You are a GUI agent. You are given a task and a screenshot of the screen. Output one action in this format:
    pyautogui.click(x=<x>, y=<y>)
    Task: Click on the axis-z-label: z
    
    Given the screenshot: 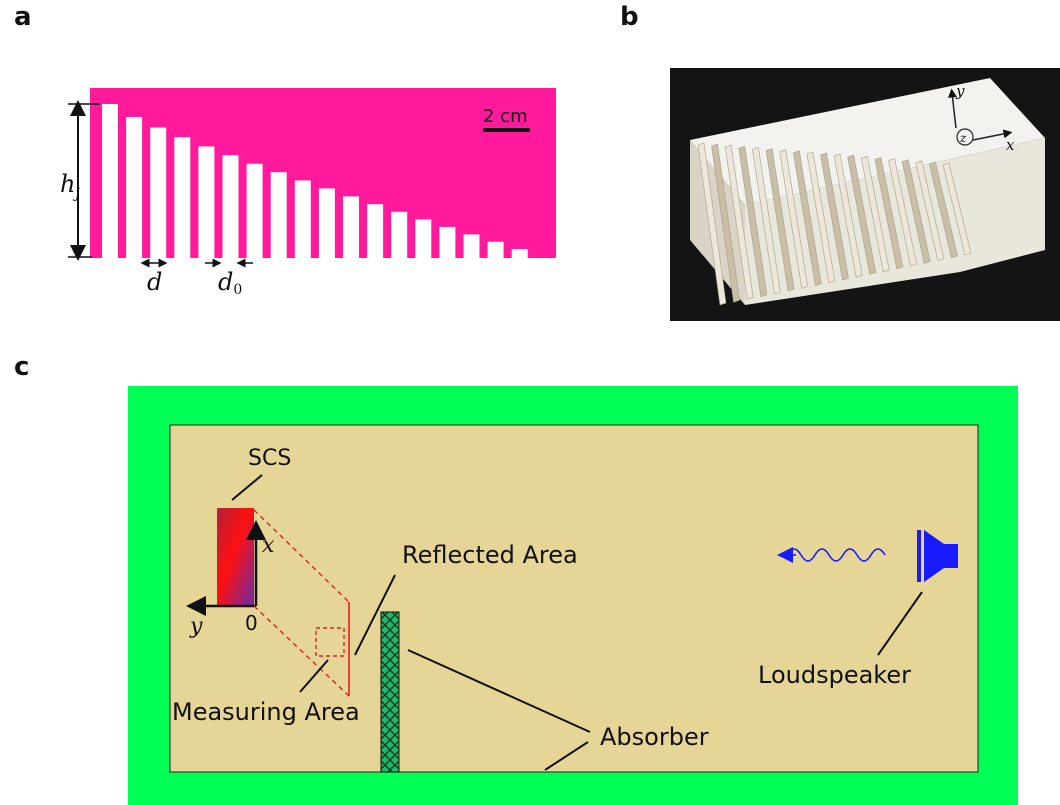 What is the action you would take?
    pyautogui.click(x=963, y=138)
    